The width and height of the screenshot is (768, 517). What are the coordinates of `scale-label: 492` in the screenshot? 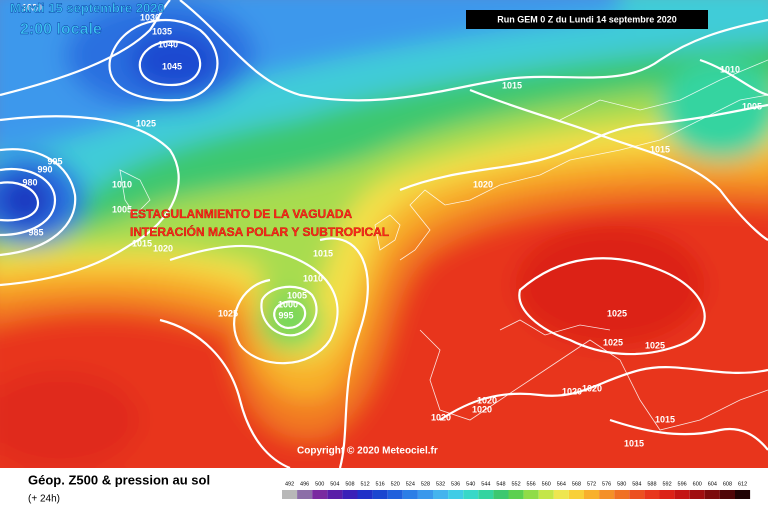 It's located at (289, 484).